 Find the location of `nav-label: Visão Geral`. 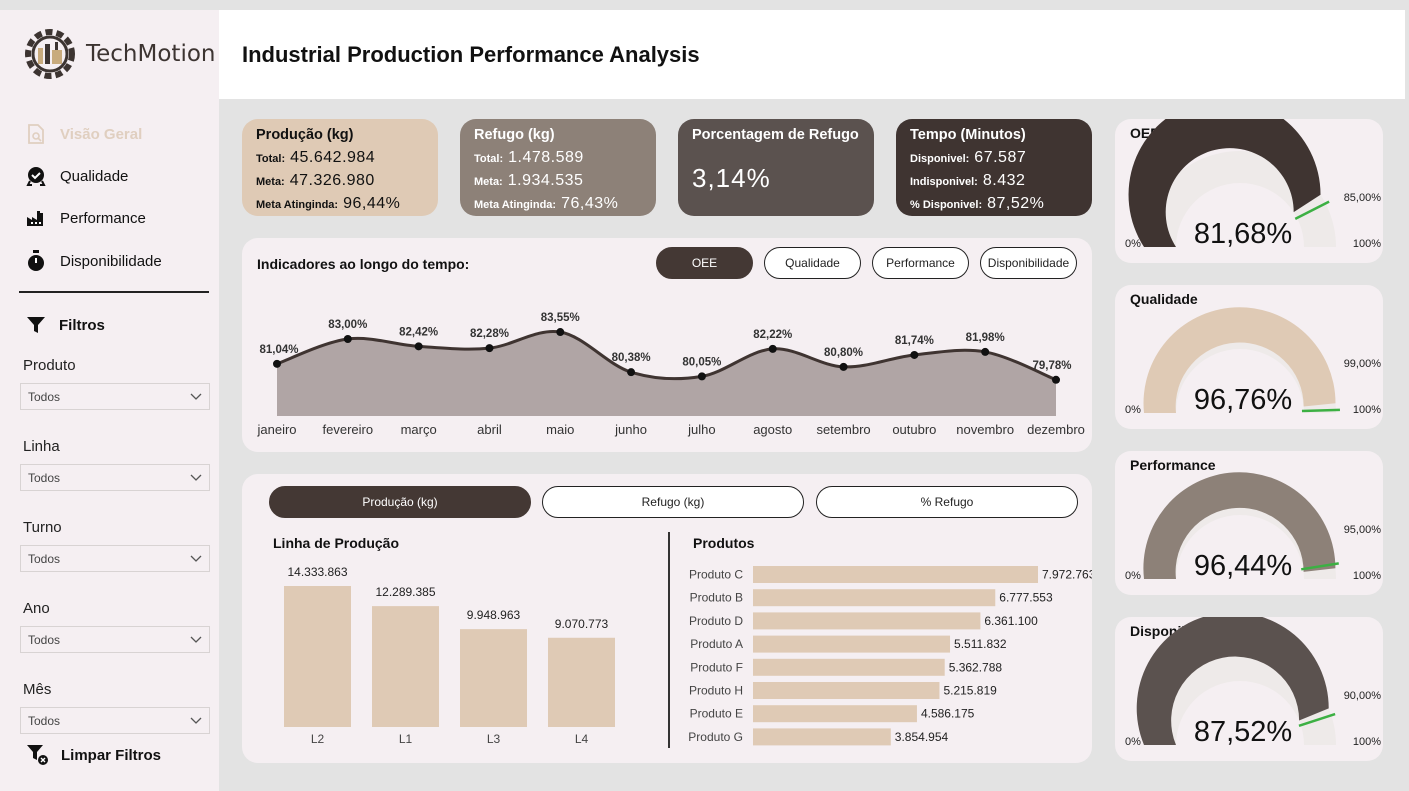

nav-label: Visão Geral is located at coordinates (101, 134).